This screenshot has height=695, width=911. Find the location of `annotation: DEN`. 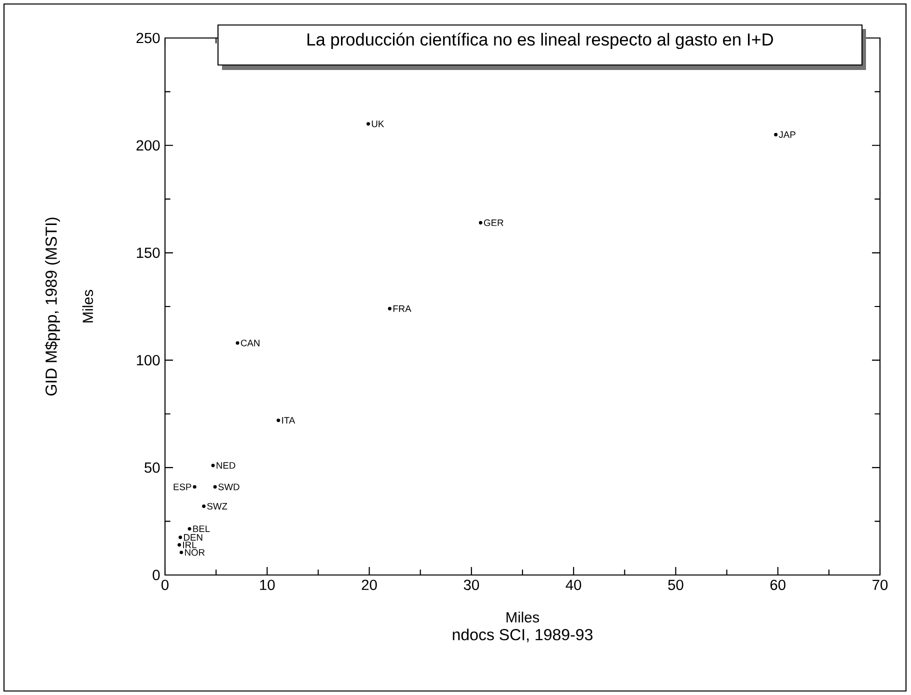

annotation: DEN is located at coordinates (193, 537).